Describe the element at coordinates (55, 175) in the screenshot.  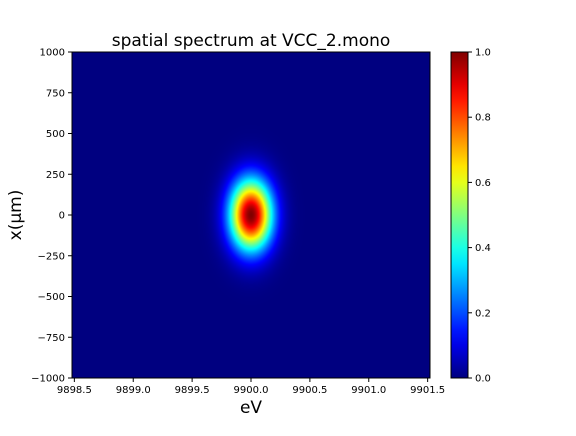
I see `y-tick-label: 250` at that location.